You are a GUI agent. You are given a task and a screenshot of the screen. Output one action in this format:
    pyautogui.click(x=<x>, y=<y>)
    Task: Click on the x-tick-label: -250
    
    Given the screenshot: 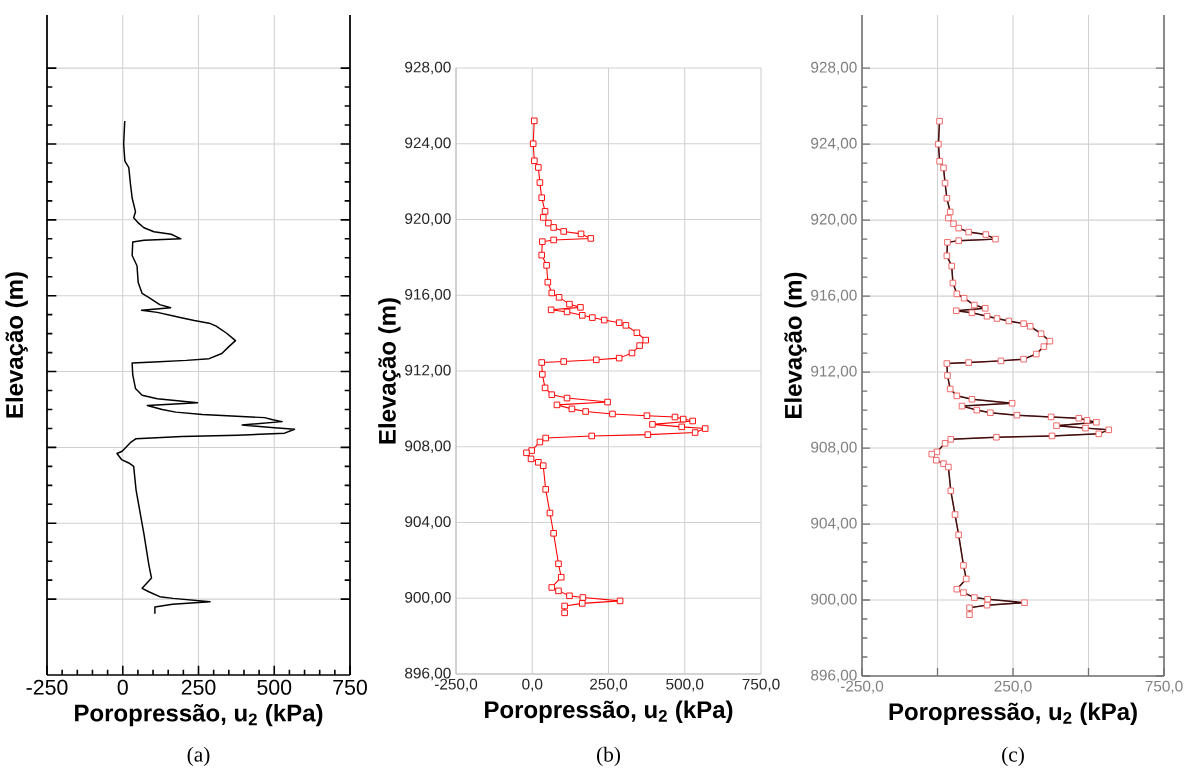 What is the action you would take?
    pyautogui.click(x=47, y=687)
    